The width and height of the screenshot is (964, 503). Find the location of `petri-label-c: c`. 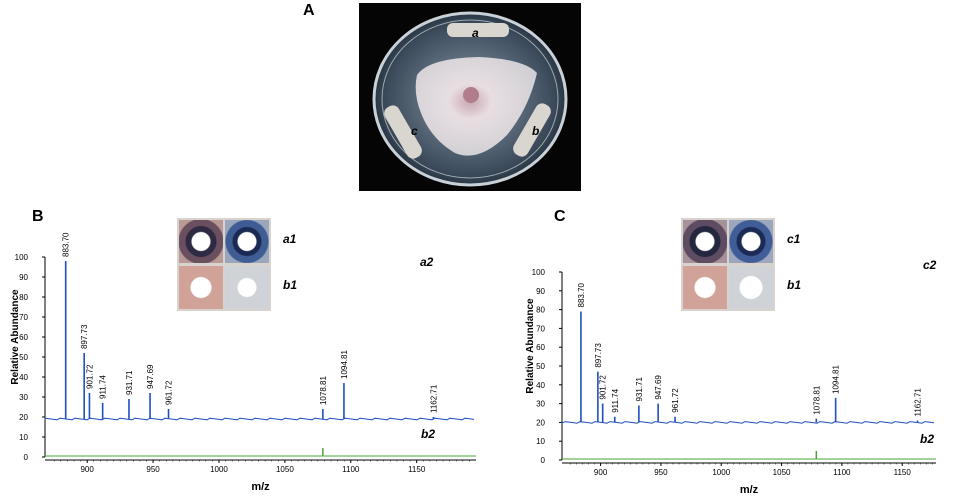

petri-label-c: c is located at coordinates (414, 131).